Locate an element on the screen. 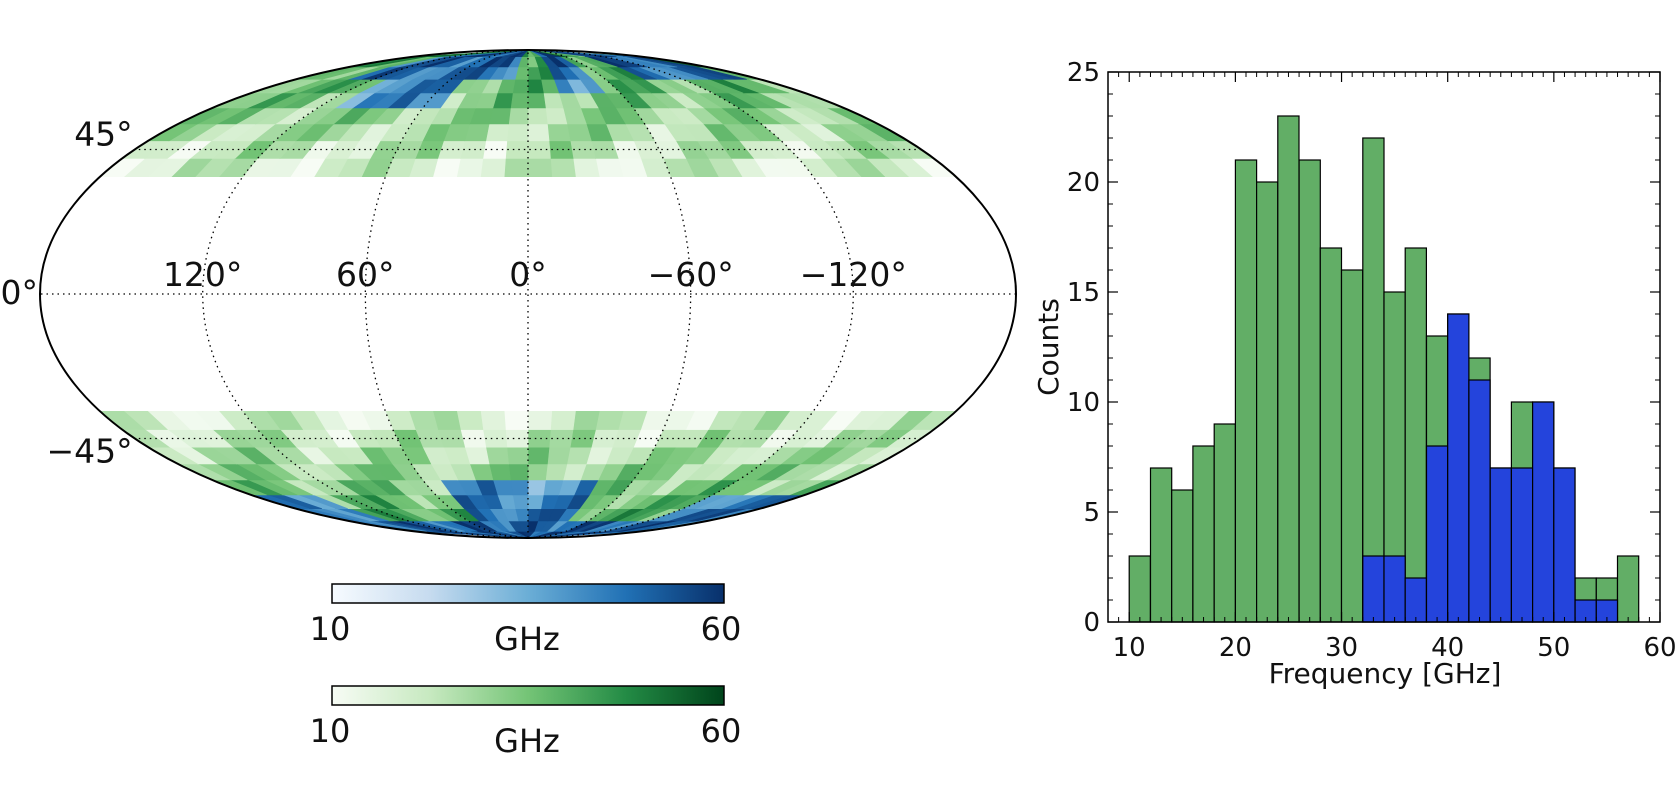  colorbar-green-max-label: 60 is located at coordinates (721, 731).